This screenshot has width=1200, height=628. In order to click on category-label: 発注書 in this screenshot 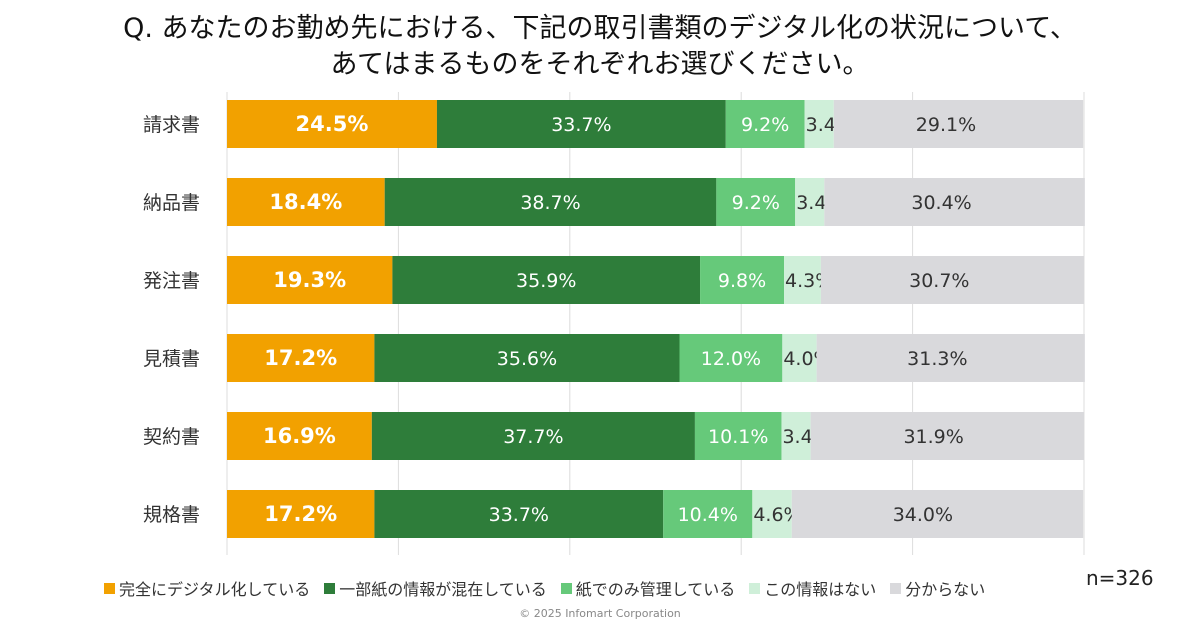, I will do `click(171, 281)`.